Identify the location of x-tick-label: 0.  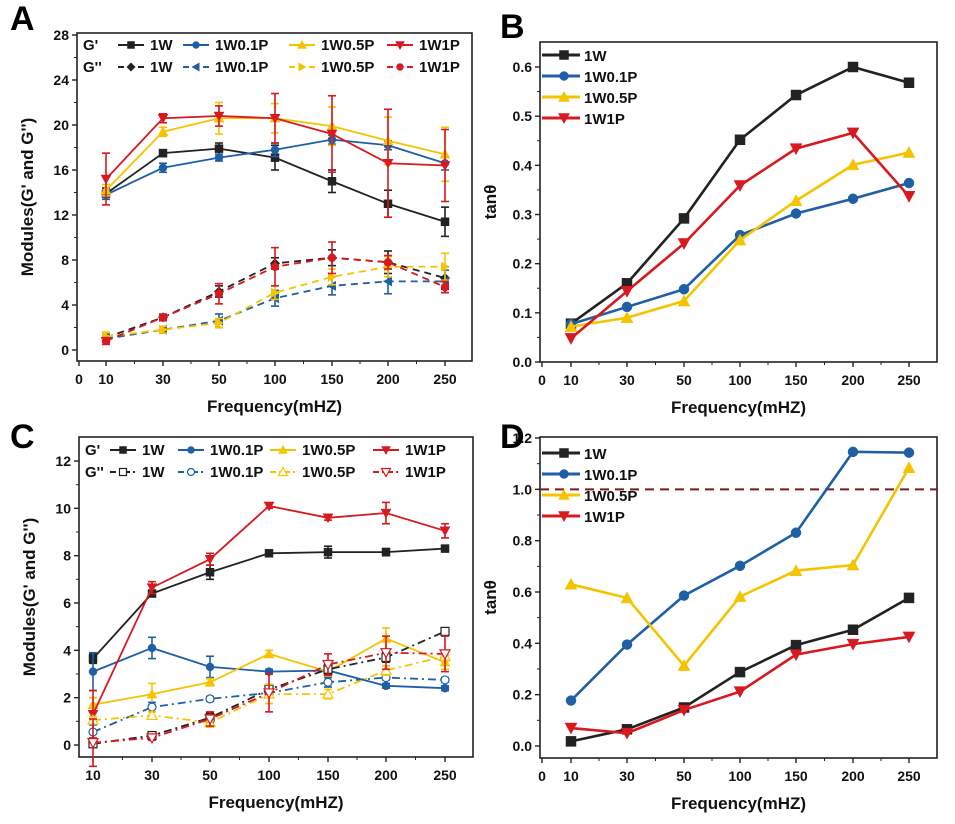
(542, 776).